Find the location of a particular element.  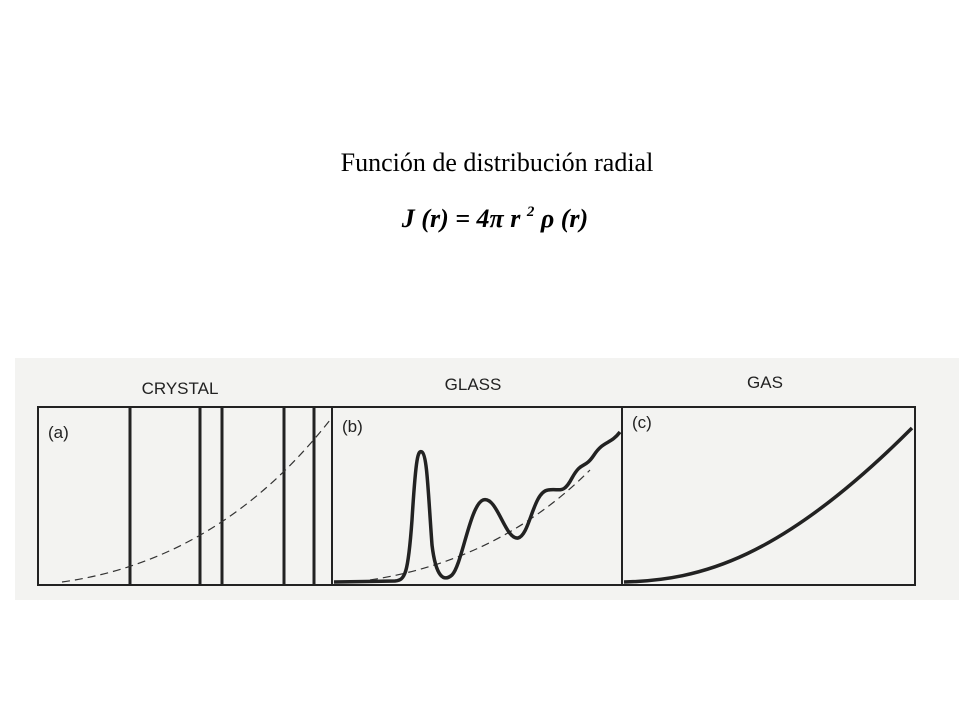

glass-density is located at coordinates (480, 525).